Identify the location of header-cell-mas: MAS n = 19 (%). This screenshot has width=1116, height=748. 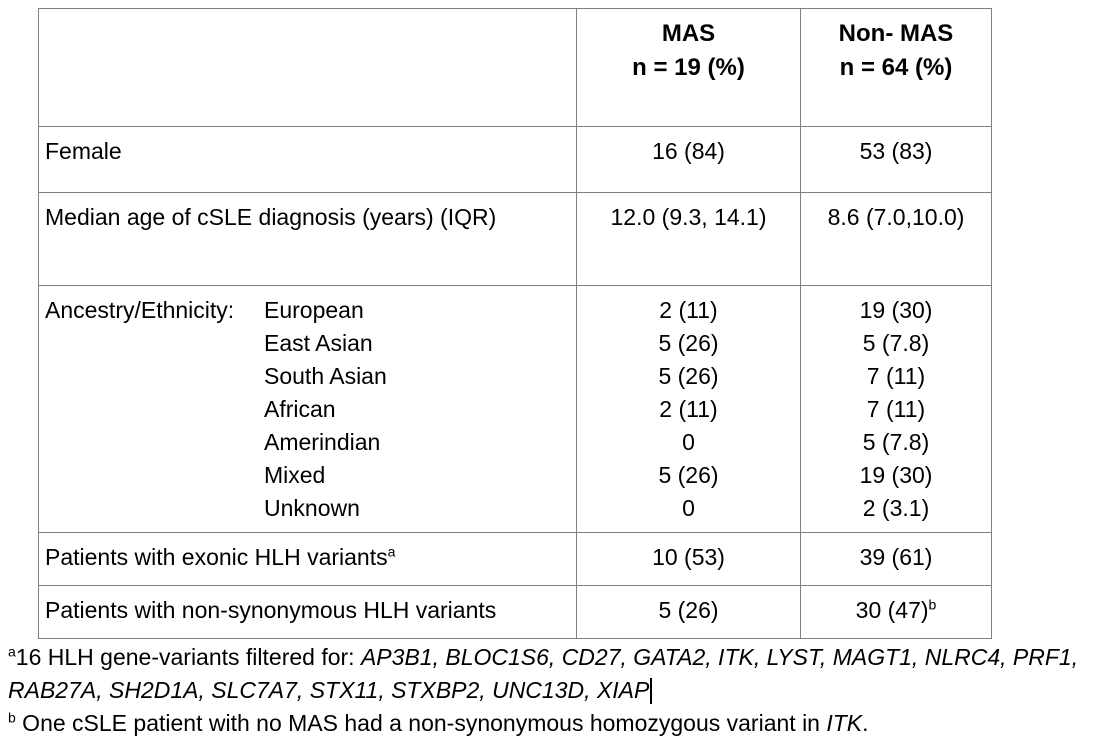
(688, 67).